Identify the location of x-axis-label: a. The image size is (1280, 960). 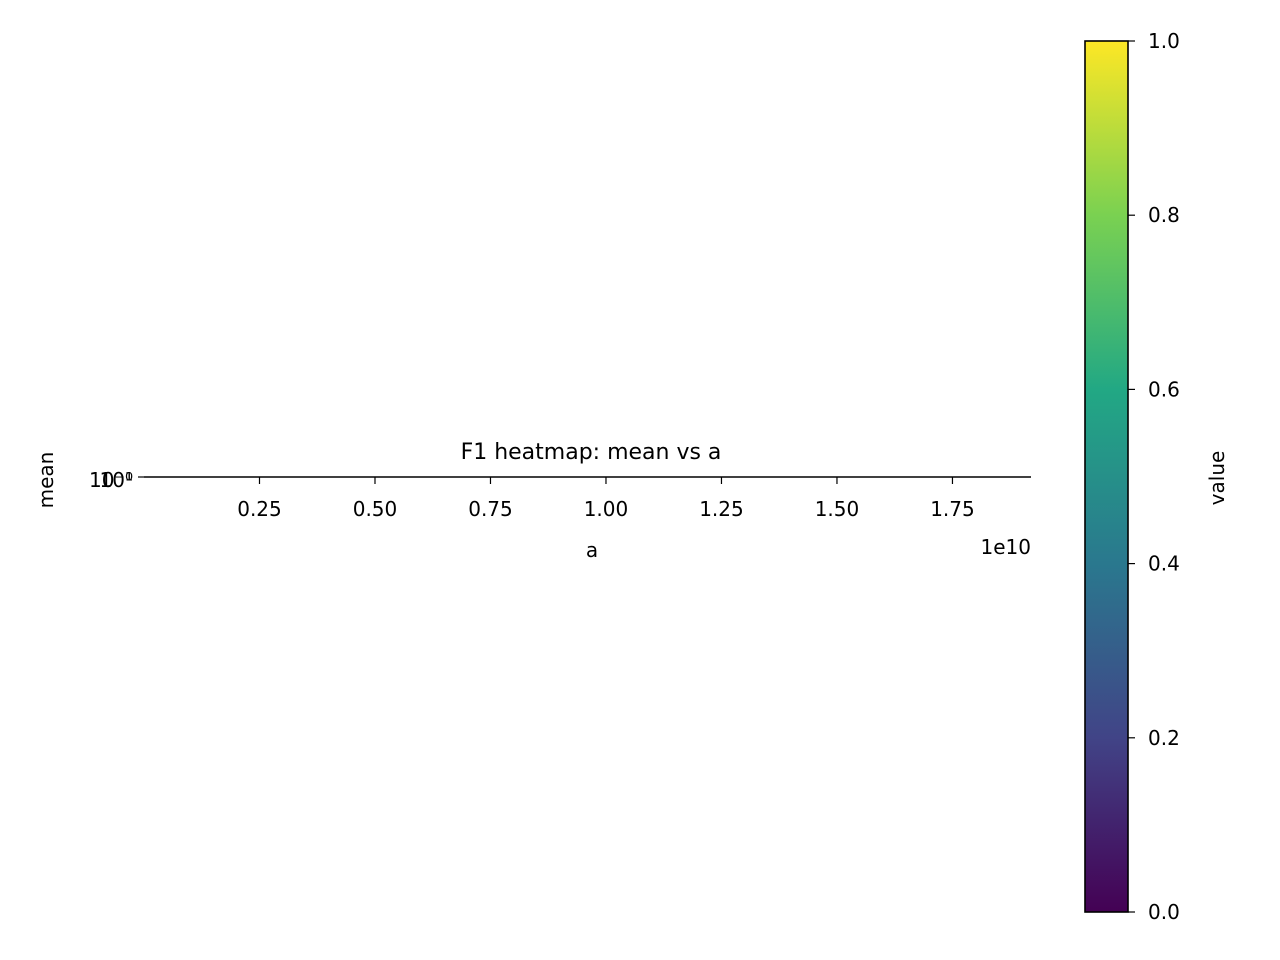
(592, 550).